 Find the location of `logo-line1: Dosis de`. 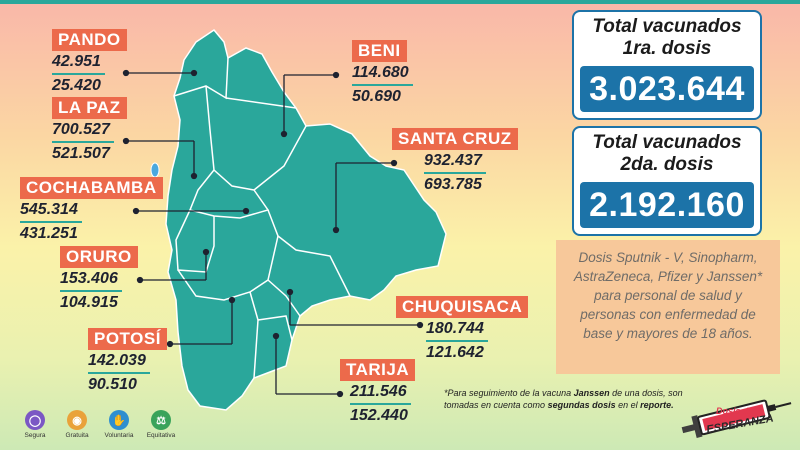

logo-line1: Dosis de is located at coordinates (735, 411).